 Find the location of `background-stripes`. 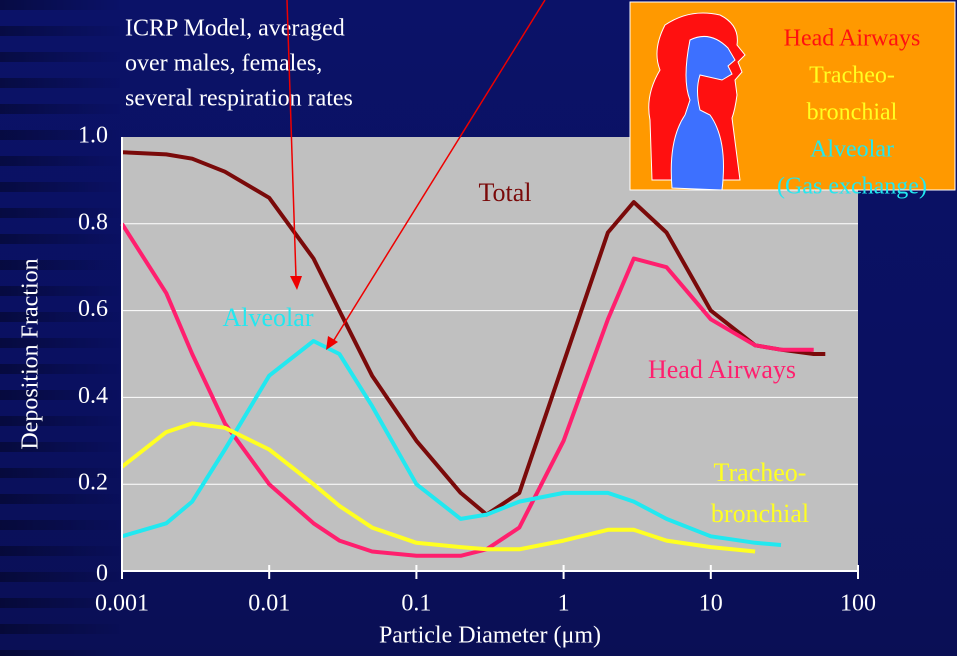

background-stripes is located at coordinates (60, 328).